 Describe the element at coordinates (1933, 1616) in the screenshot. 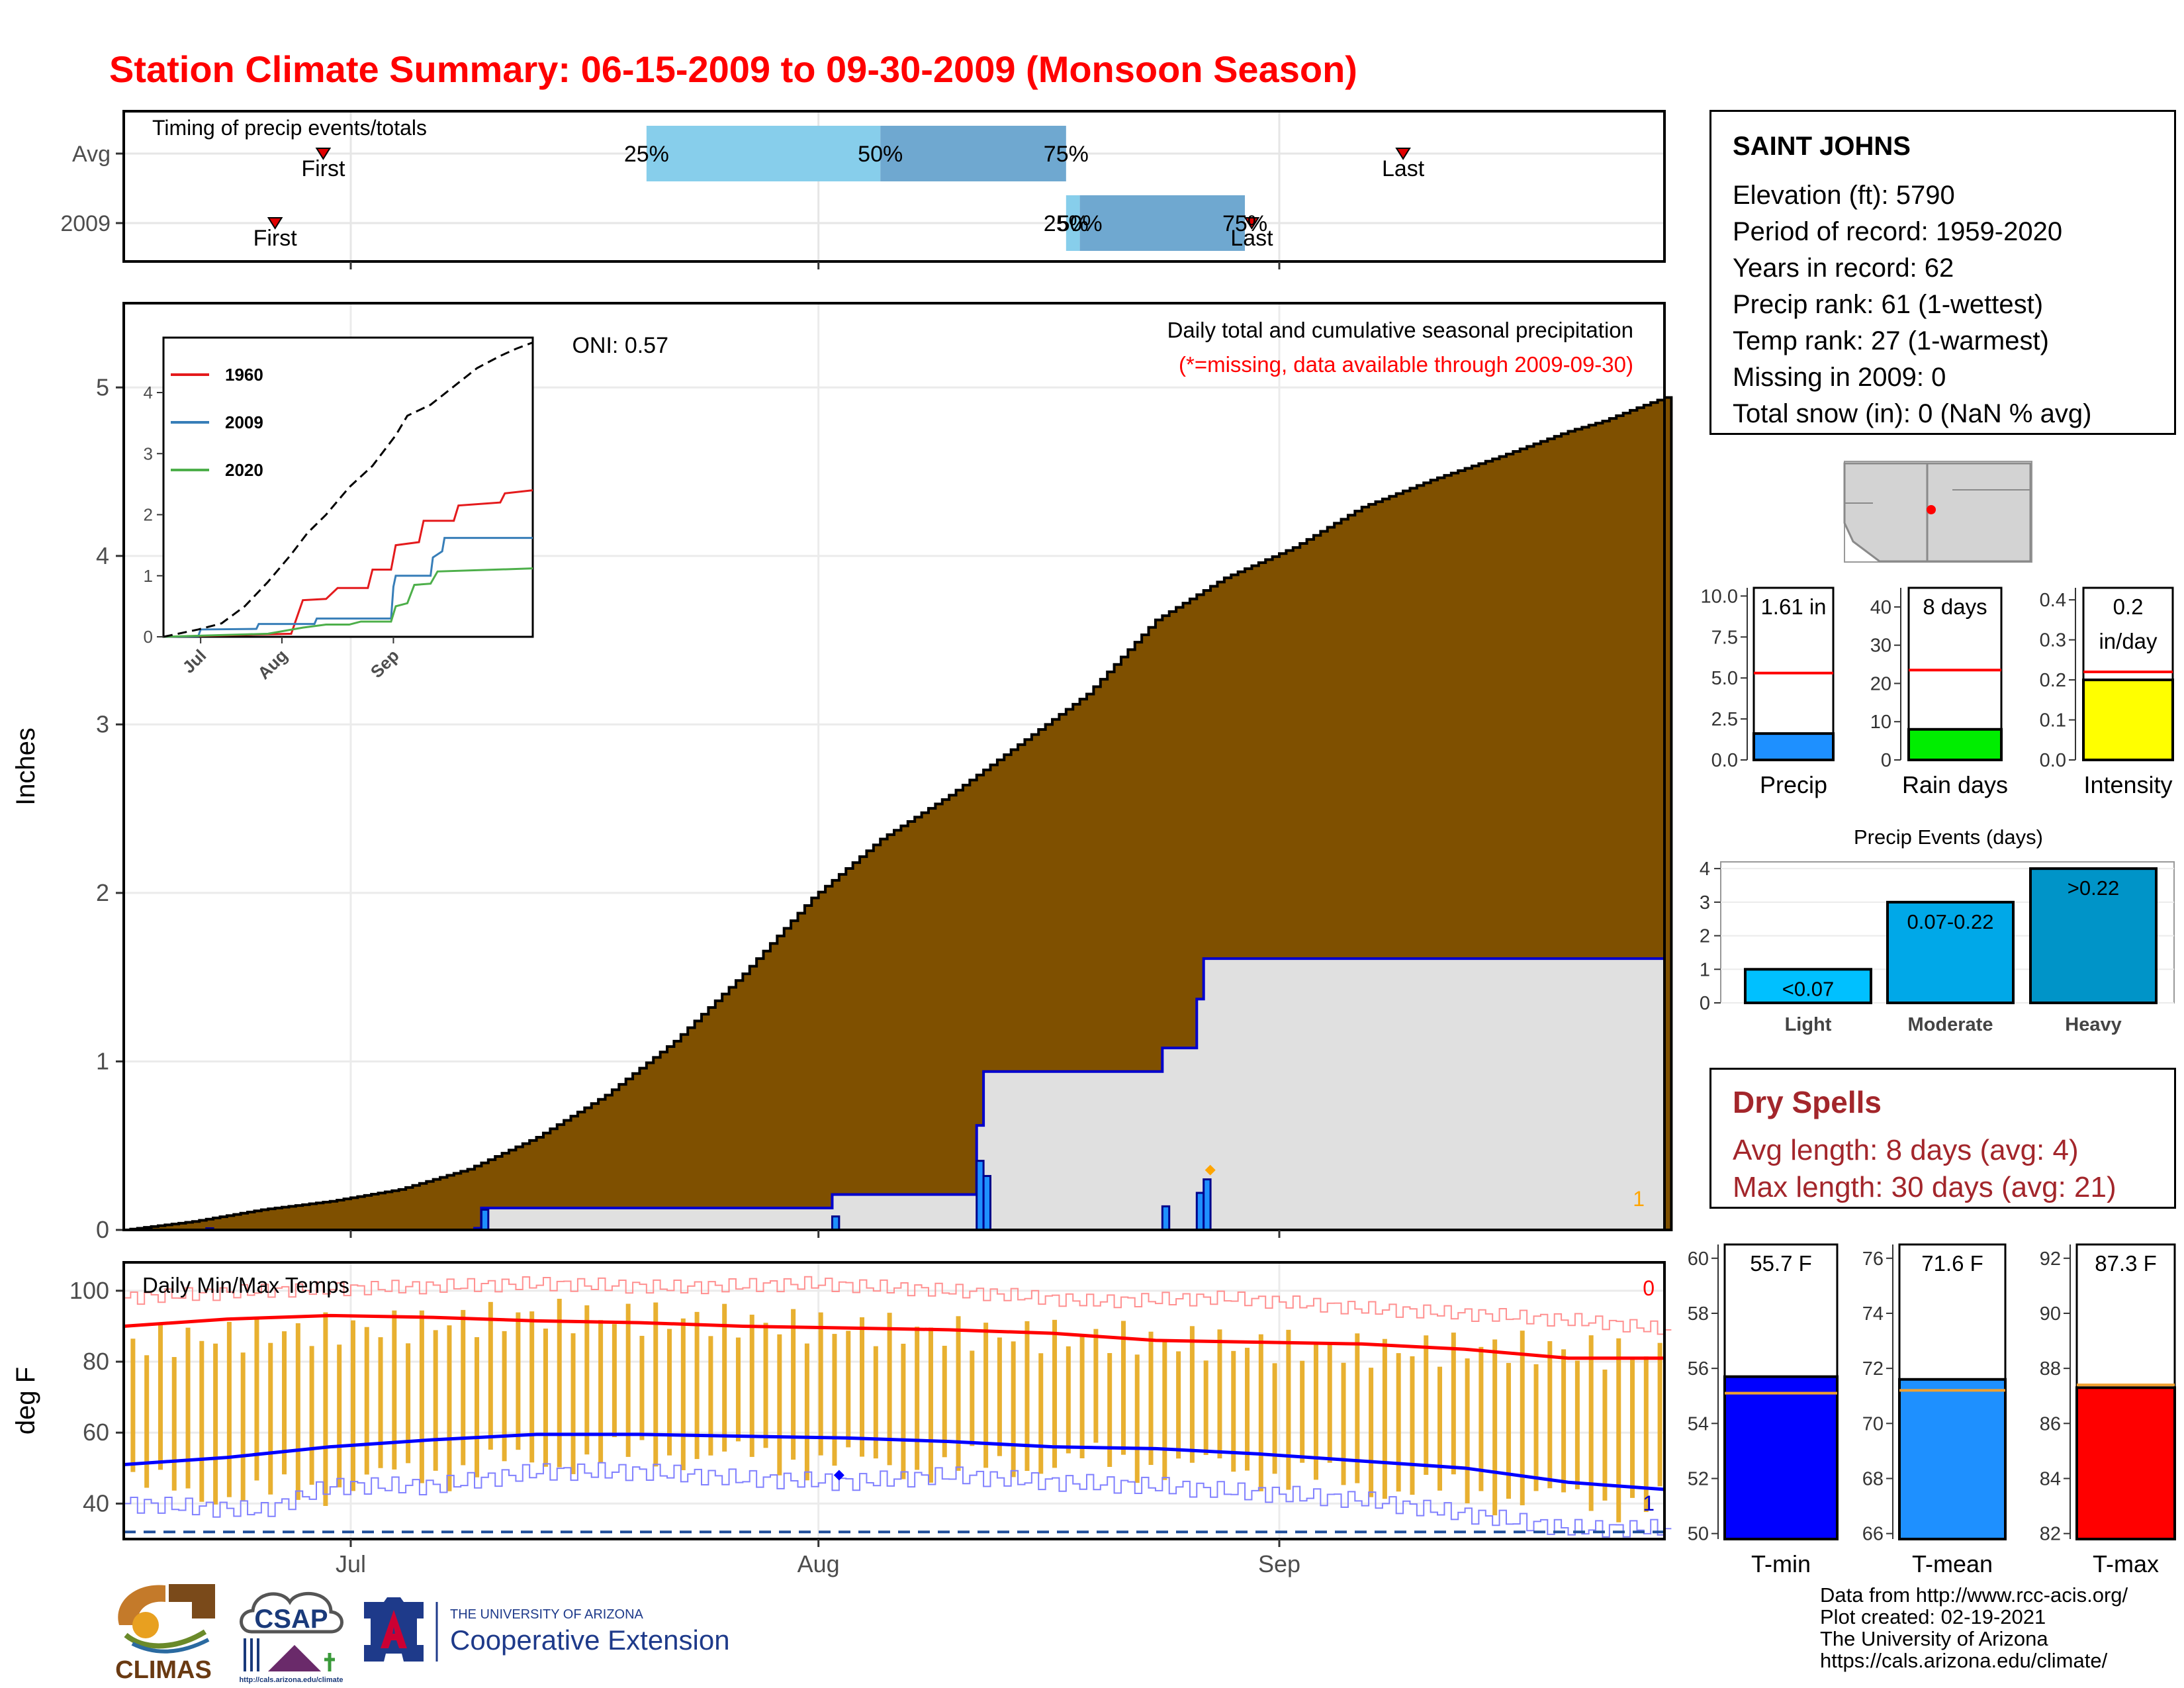

I see `credit-plot-date: Plot created: 02-19-2021` at that location.